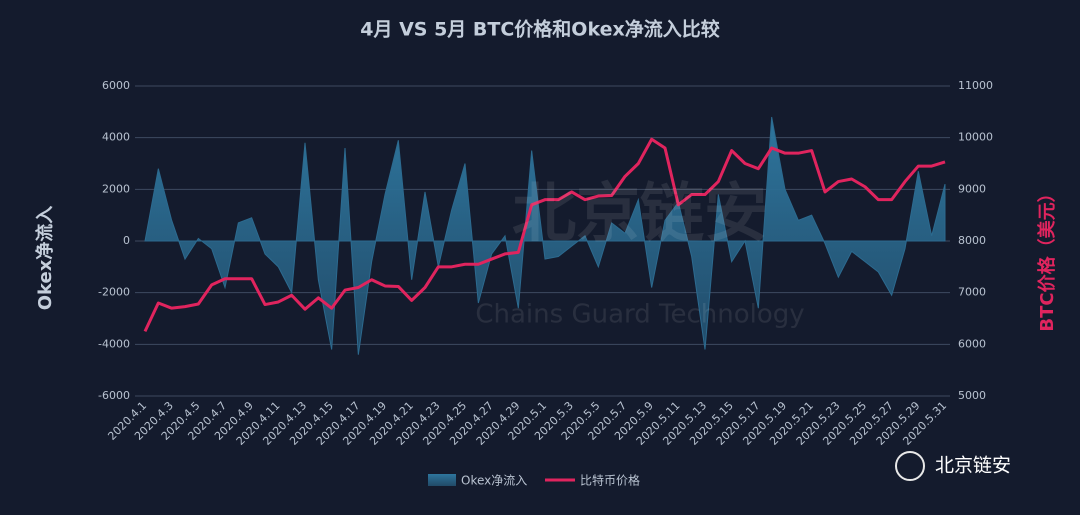 The width and height of the screenshot is (1080, 515). I want to click on y2-tick-label: 11000, so click(975, 85).